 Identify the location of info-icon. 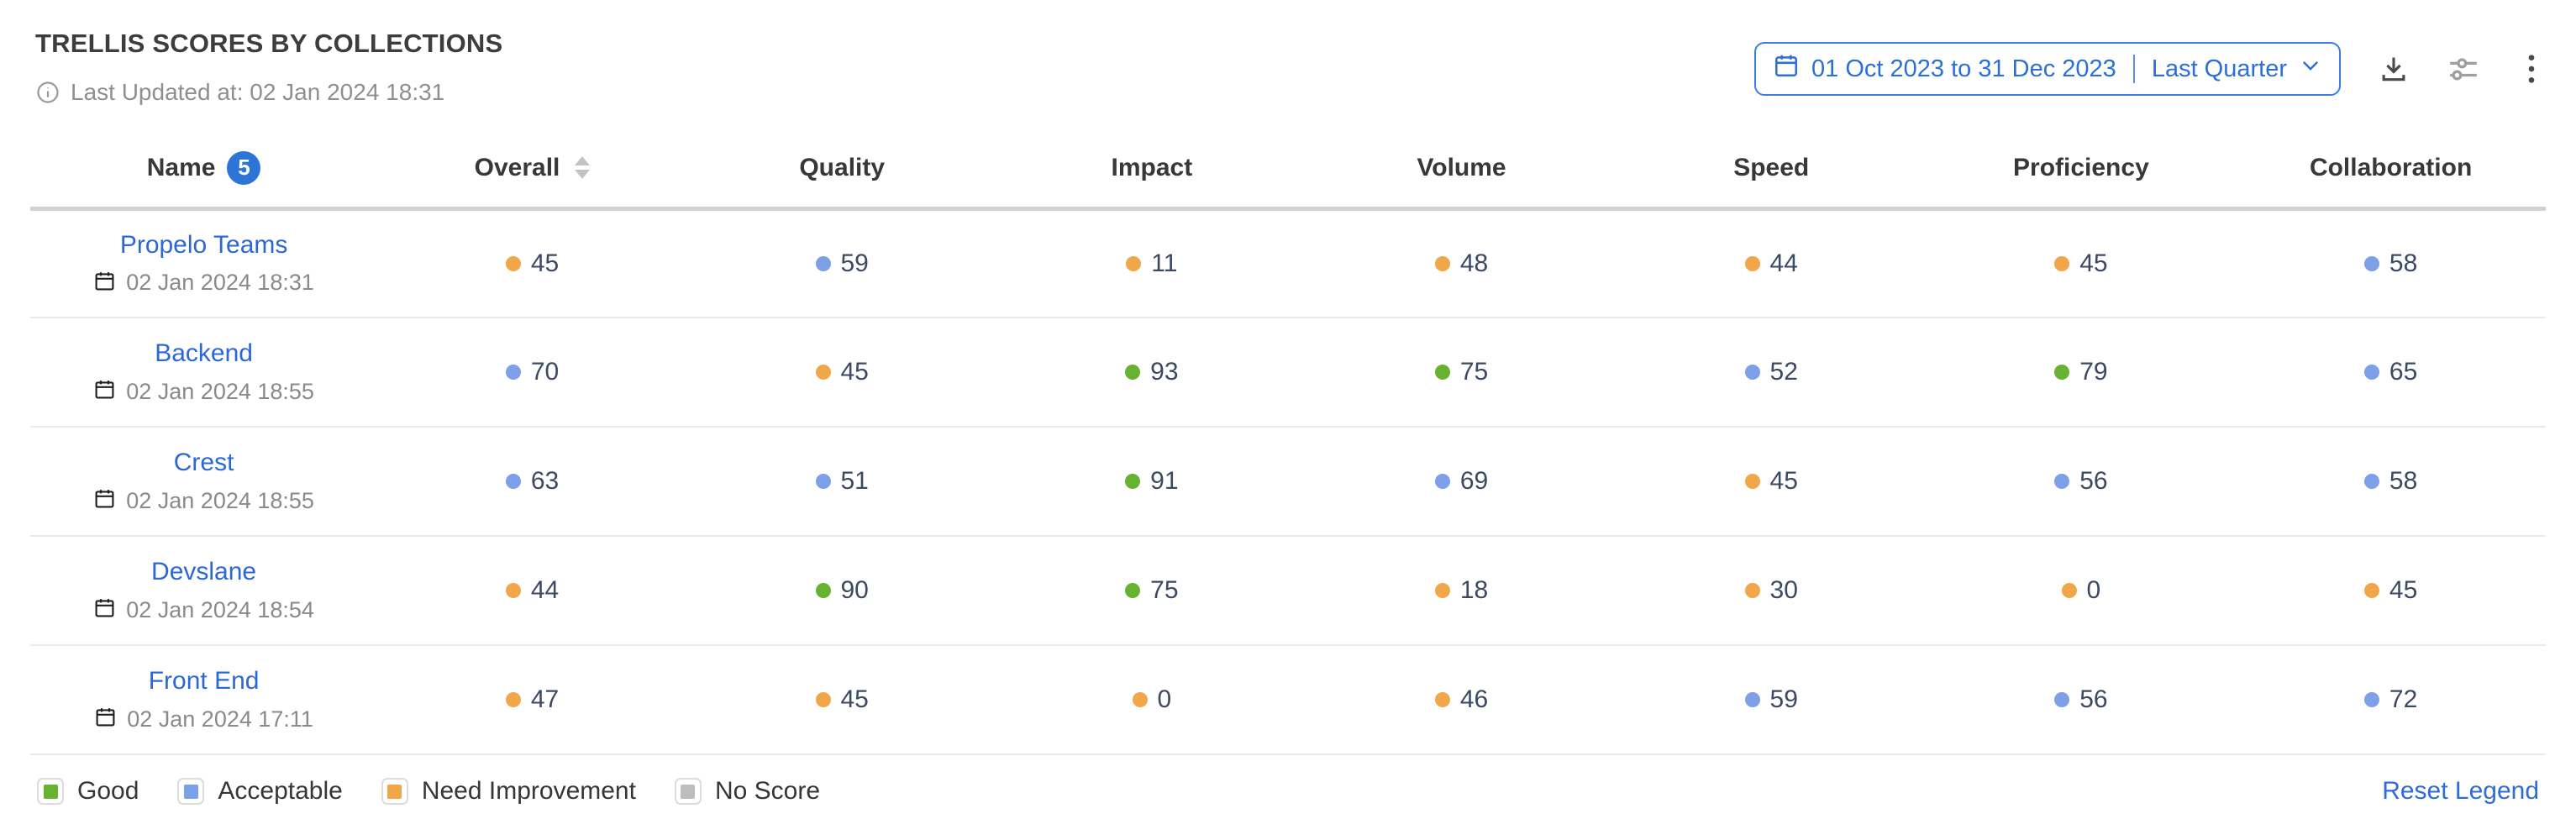
(47, 92).